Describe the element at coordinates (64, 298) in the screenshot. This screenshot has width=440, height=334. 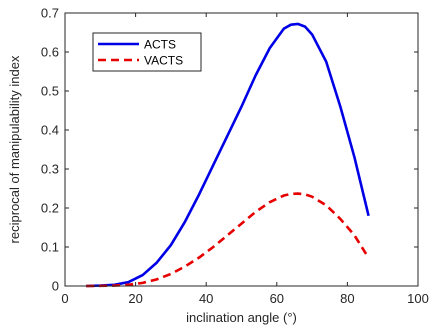
I see `x-tick-label: 0` at that location.